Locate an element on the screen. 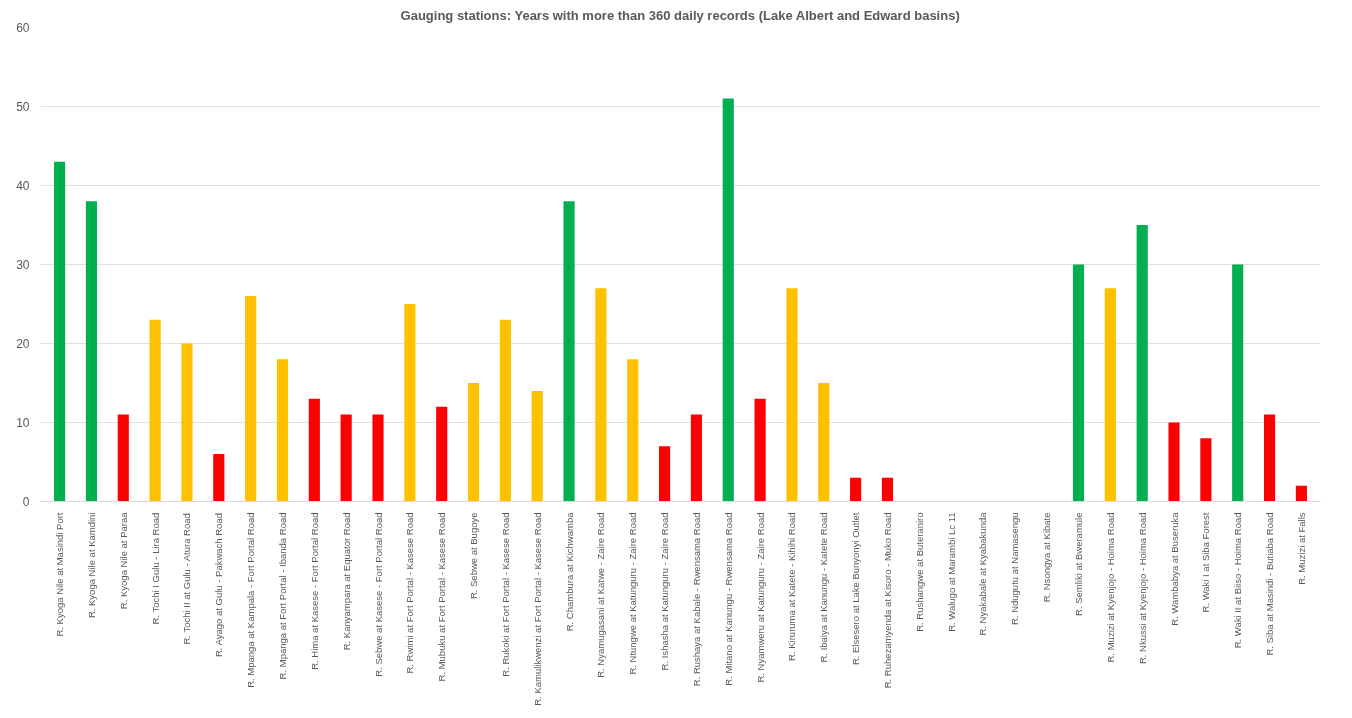 The width and height of the screenshot is (1352, 718). y-tick-label: 10 is located at coordinates (23, 423).